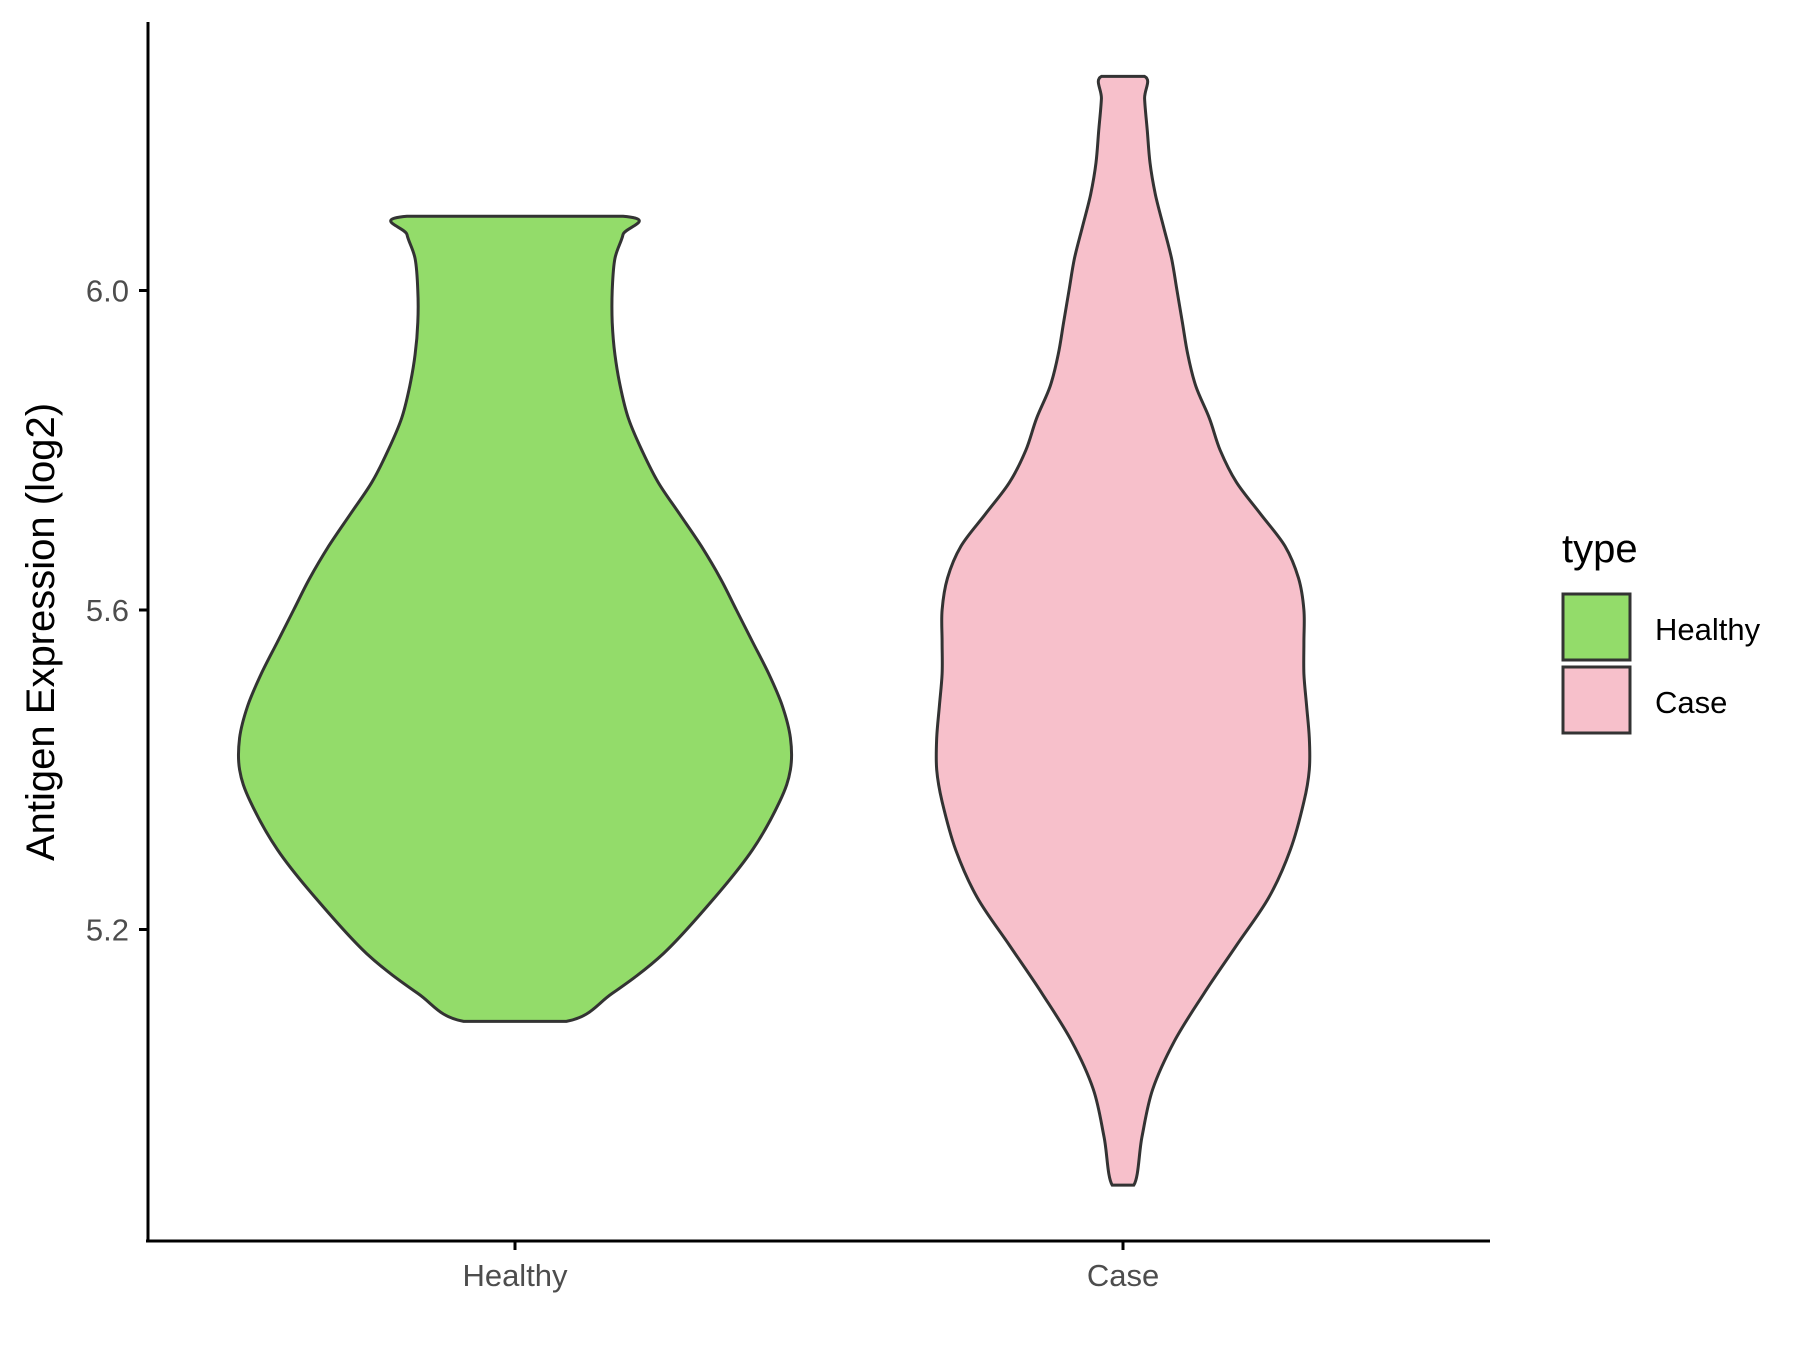 The height and width of the screenshot is (1350, 1800). I want to click on legend-title: type, so click(1600, 549).